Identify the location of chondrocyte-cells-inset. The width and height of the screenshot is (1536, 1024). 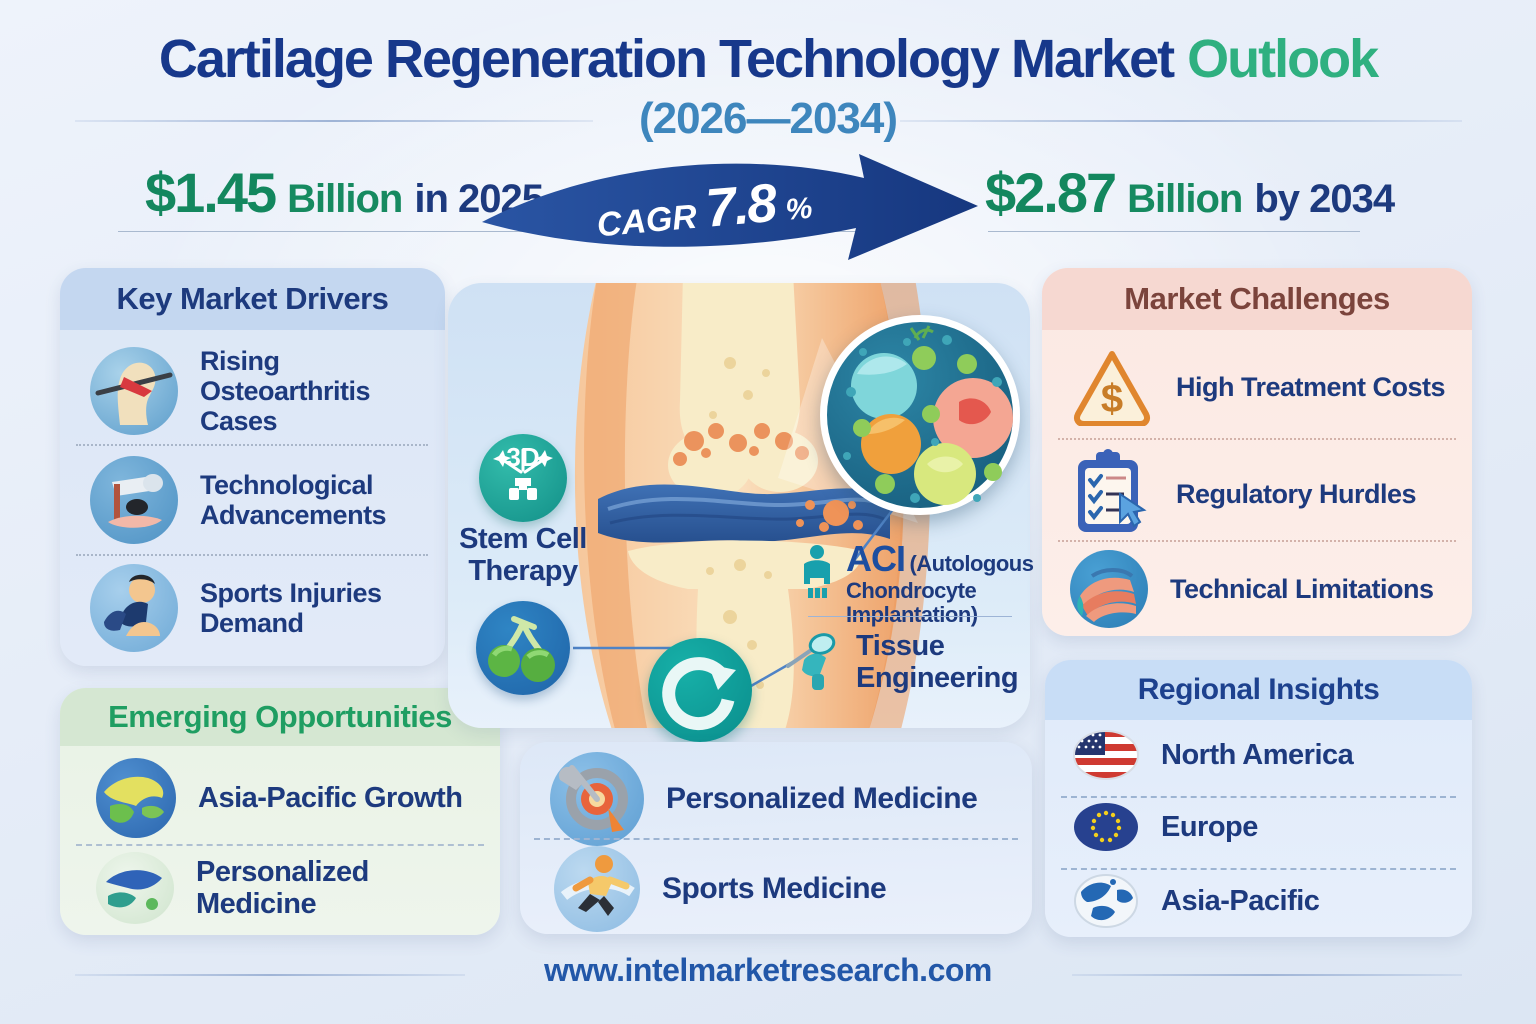
(920, 415).